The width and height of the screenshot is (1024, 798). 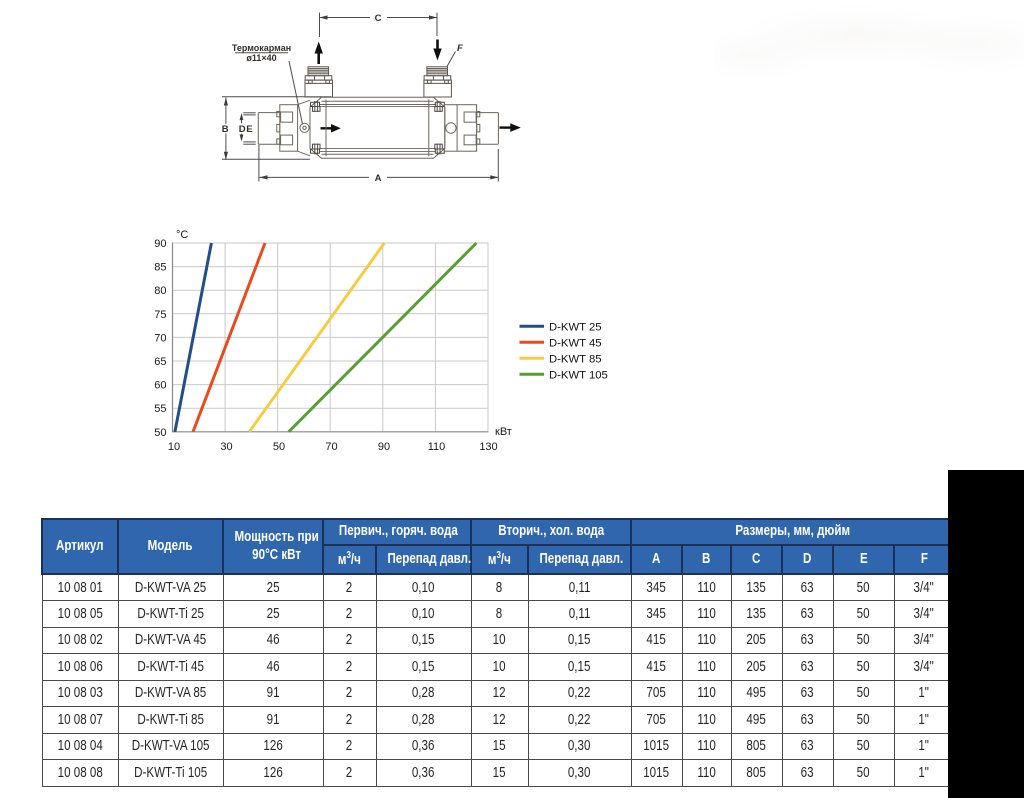 What do you see at coordinates (174, 447) in the screenshot?
I see `svg-text: 10` at bounding box center [174, 447].